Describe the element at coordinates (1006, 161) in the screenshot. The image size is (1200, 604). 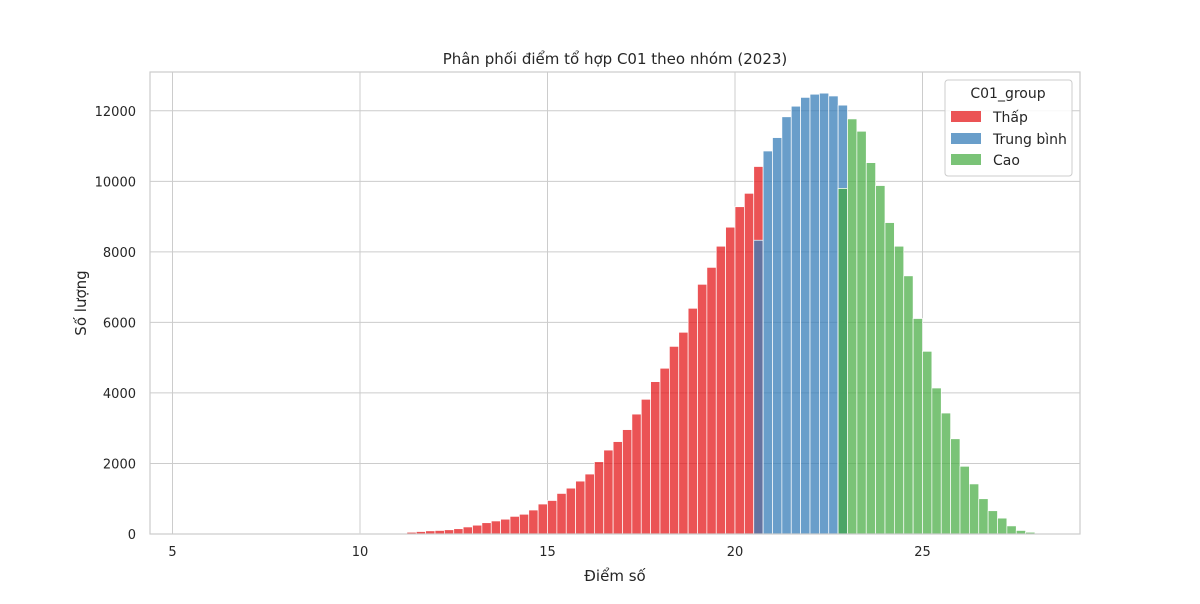
I see `legend-label-cao: Cao` at that location.